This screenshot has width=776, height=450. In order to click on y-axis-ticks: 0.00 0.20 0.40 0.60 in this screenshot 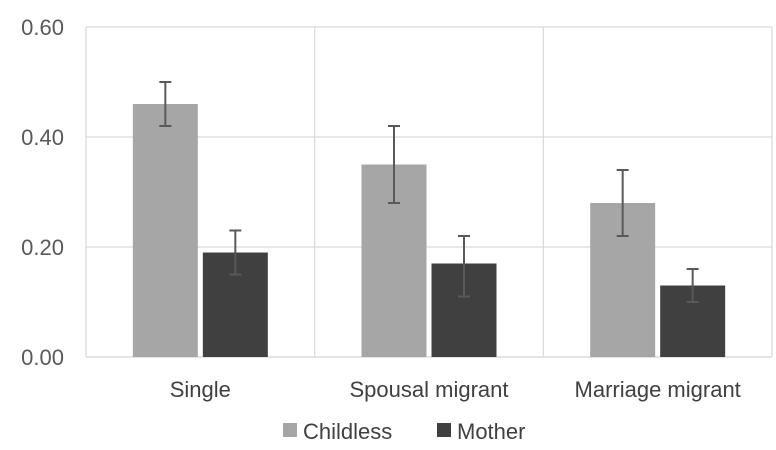, I will do `click(42, 192)`.